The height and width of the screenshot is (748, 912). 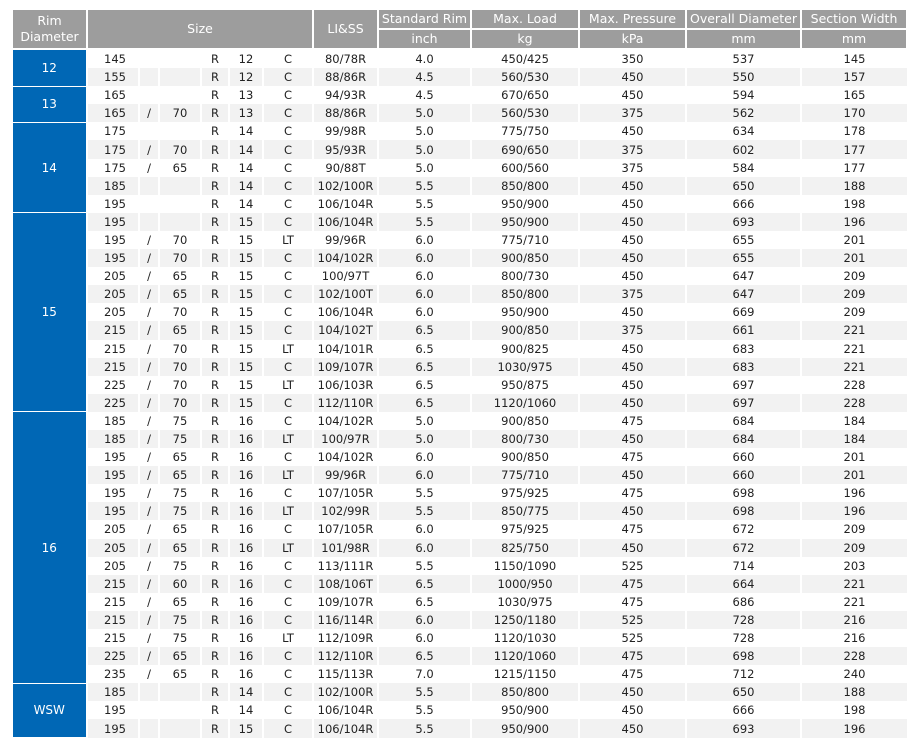 I want to click on rim-diameter-cell: WSW, so click(x=49, y=710).